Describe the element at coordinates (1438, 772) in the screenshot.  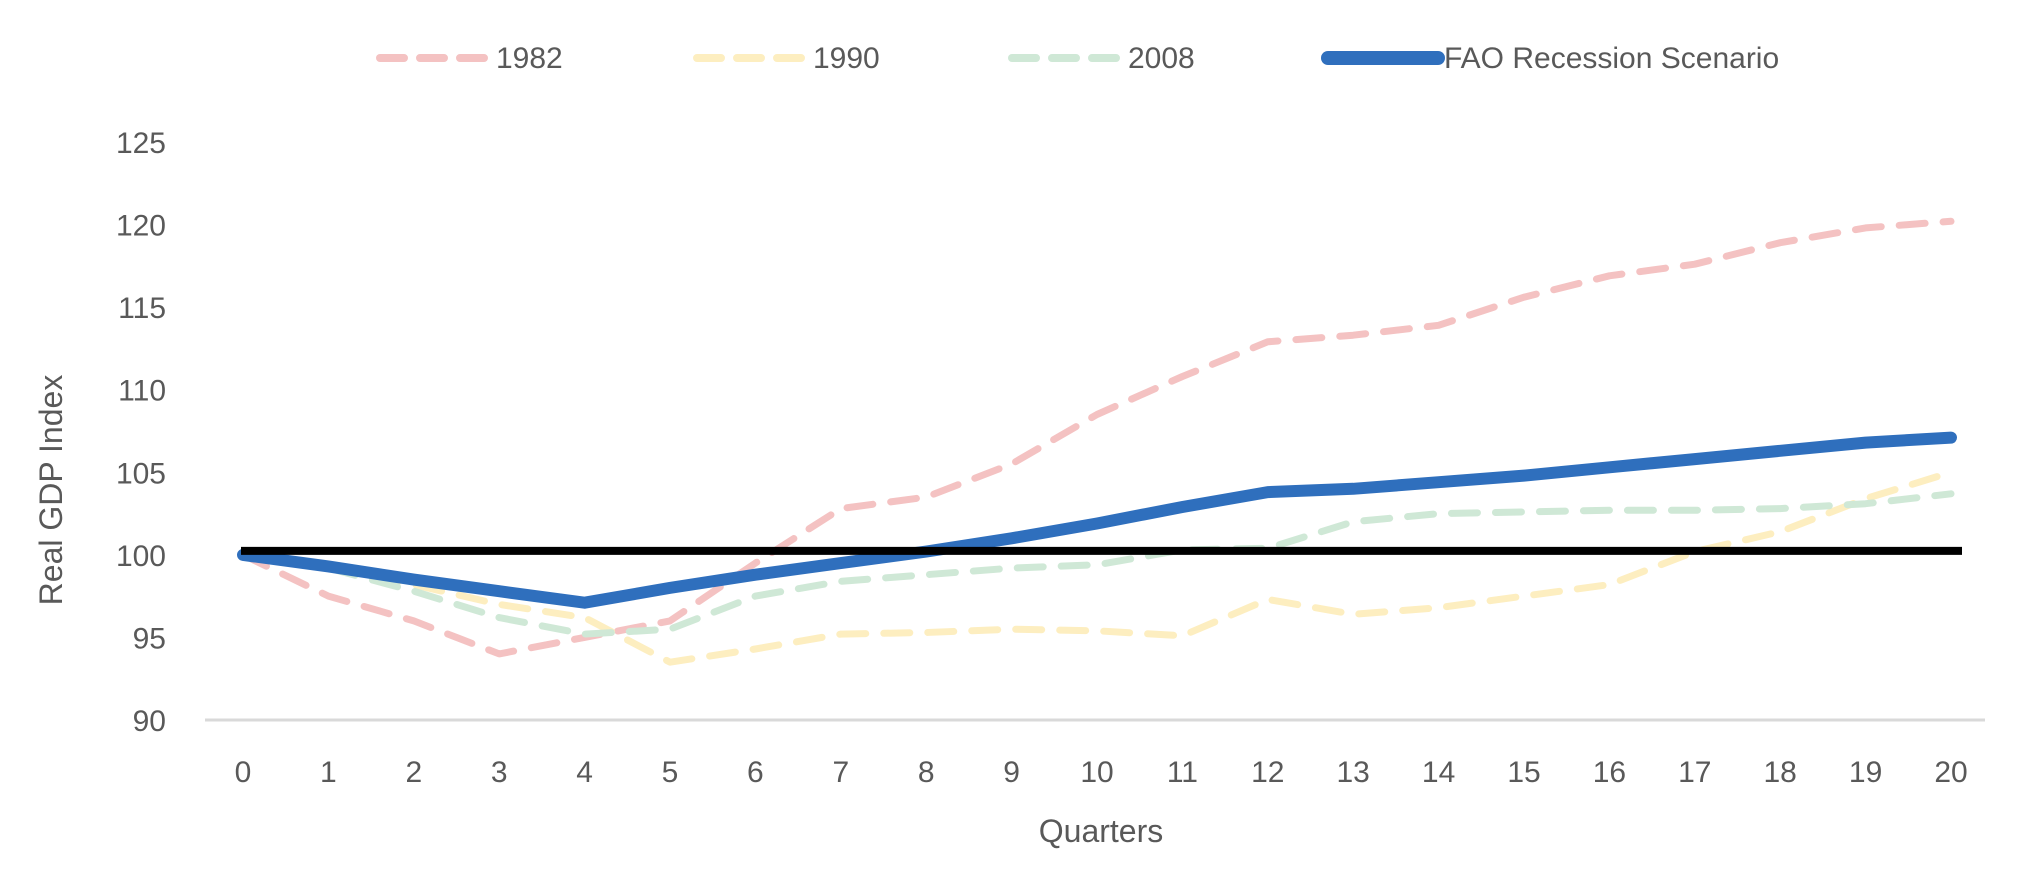
I see `x-tick-label: 14` at that location.